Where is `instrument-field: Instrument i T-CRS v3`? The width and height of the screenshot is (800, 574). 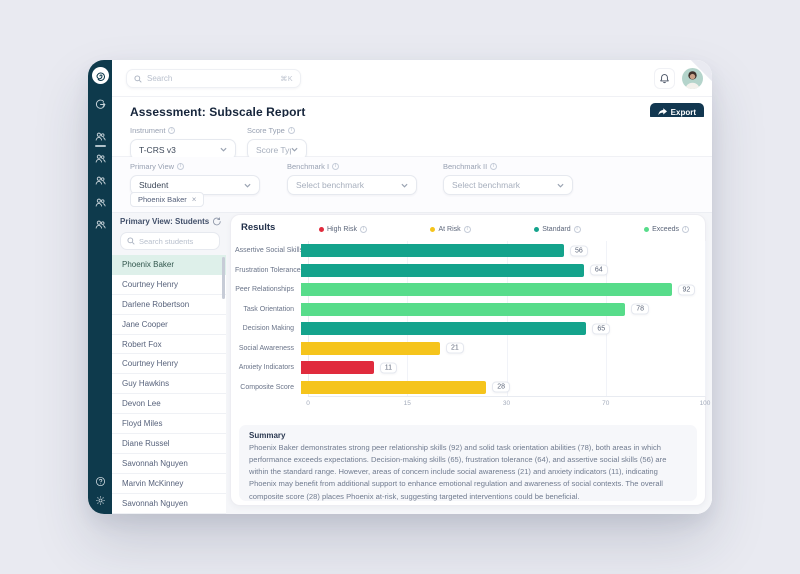 instrument-field: Instrument i T-CRS v3 is located at coordinates (183, 143).